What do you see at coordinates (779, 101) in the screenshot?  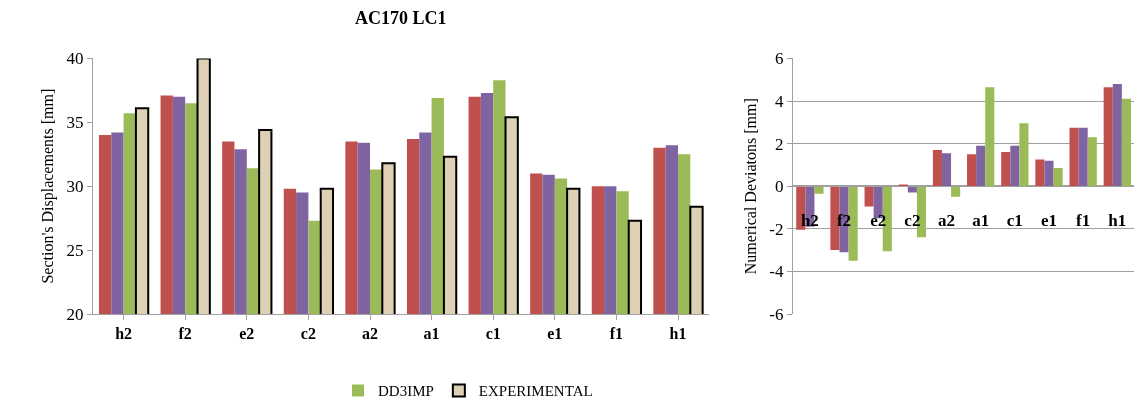 I see `y-tick-label: 4` at bounding box center [779, 101].